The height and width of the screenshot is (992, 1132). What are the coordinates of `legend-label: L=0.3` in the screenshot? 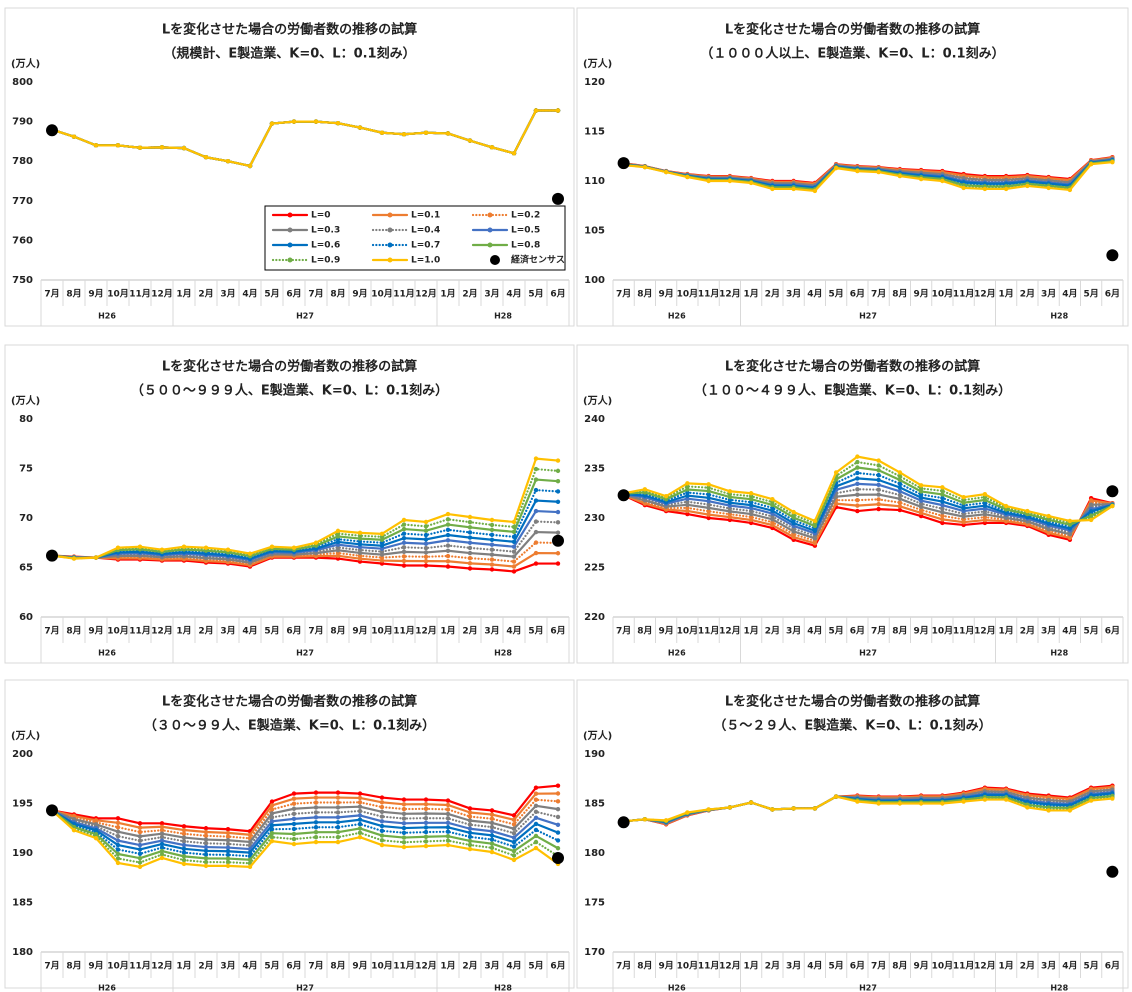 It's located at (325, 231).